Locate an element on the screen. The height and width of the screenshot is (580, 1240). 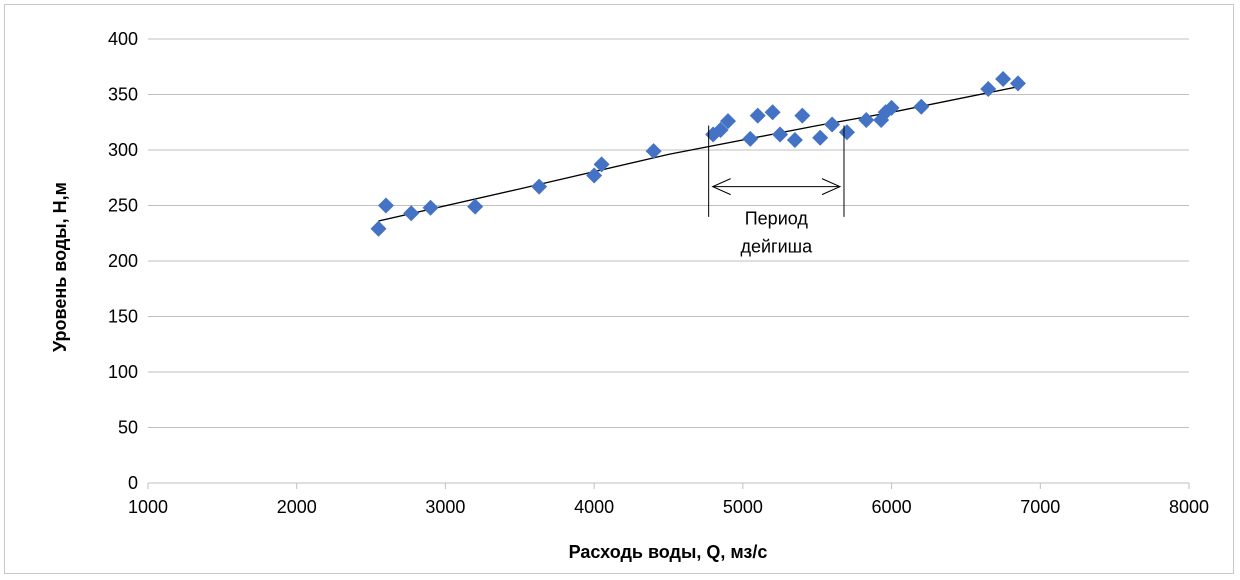
y-tick-label: 200 is located at coordinates (123, 261).